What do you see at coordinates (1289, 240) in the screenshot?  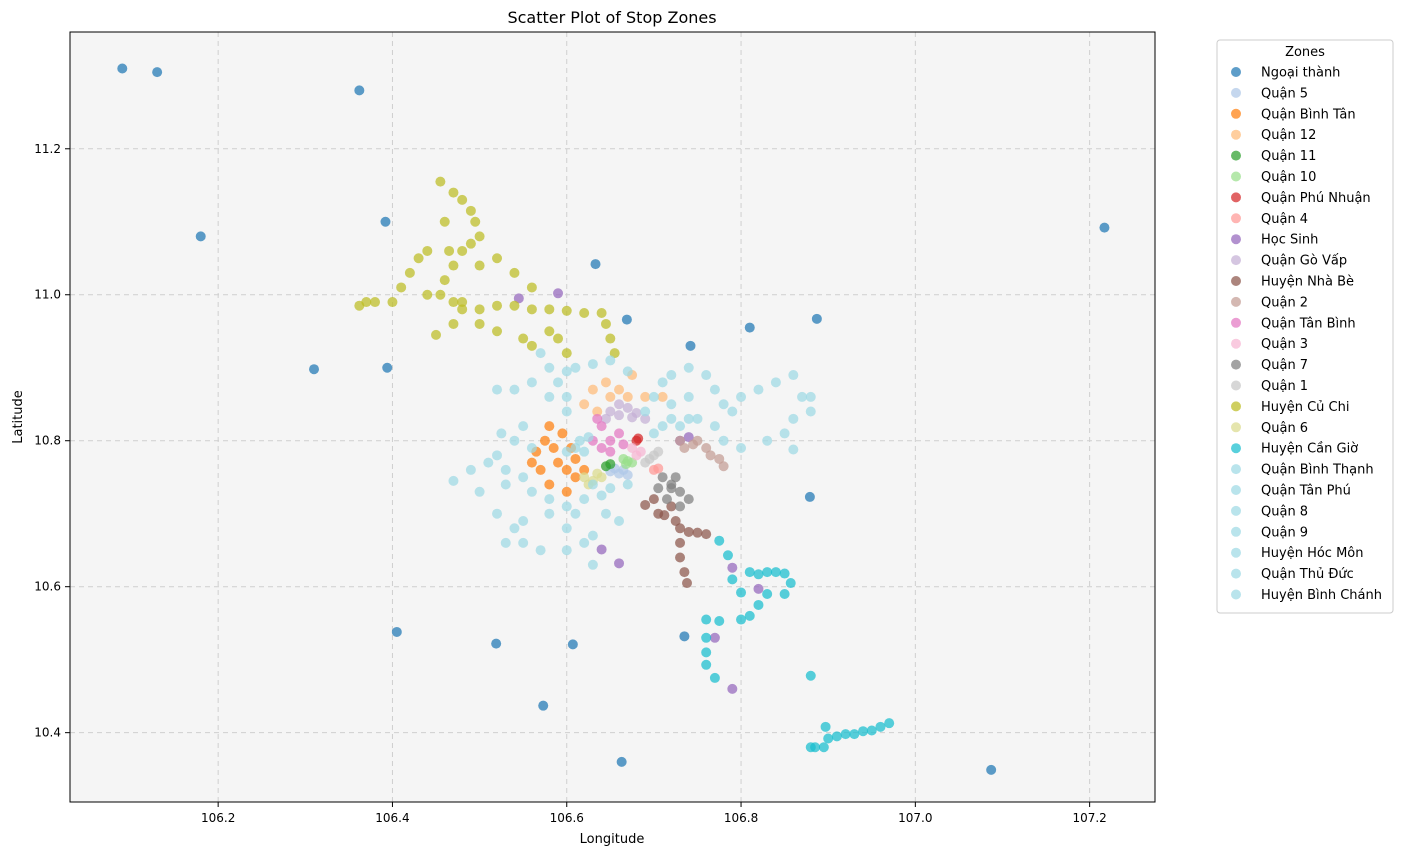 I see `legend-label: Học Sinh` at bounding box center [1289, 240].